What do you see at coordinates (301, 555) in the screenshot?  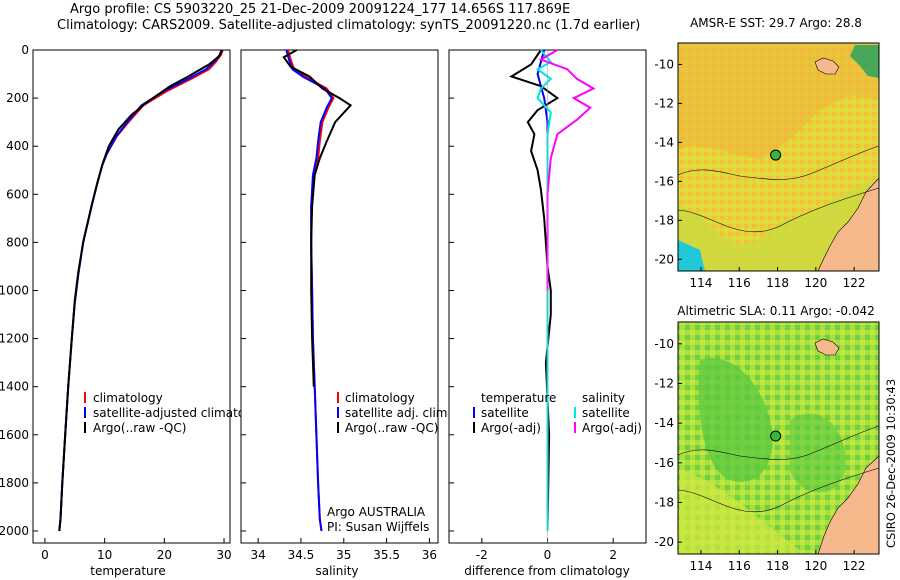 I see `x-tick-label: 34.5` at bounding box center [301, 555].